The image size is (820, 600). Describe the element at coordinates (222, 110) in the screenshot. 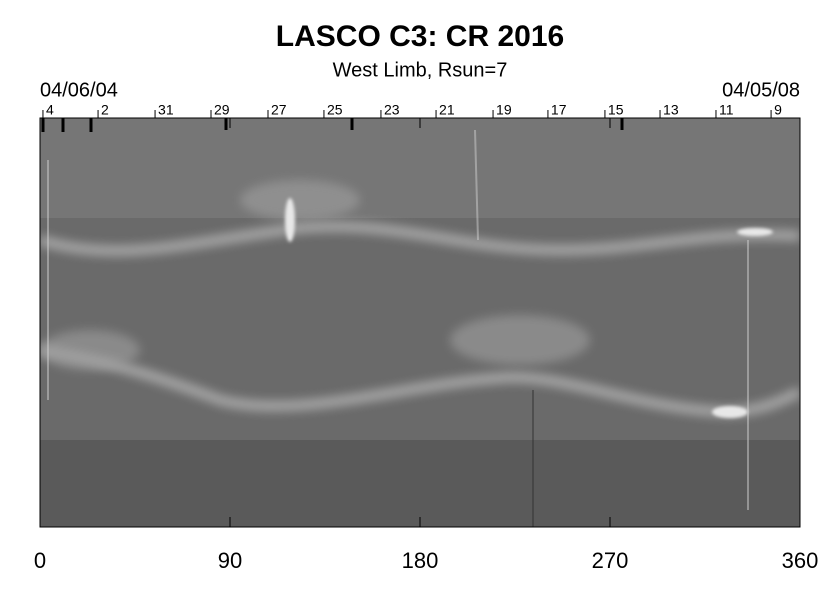

I see `top-tick-label: 29` at that location.